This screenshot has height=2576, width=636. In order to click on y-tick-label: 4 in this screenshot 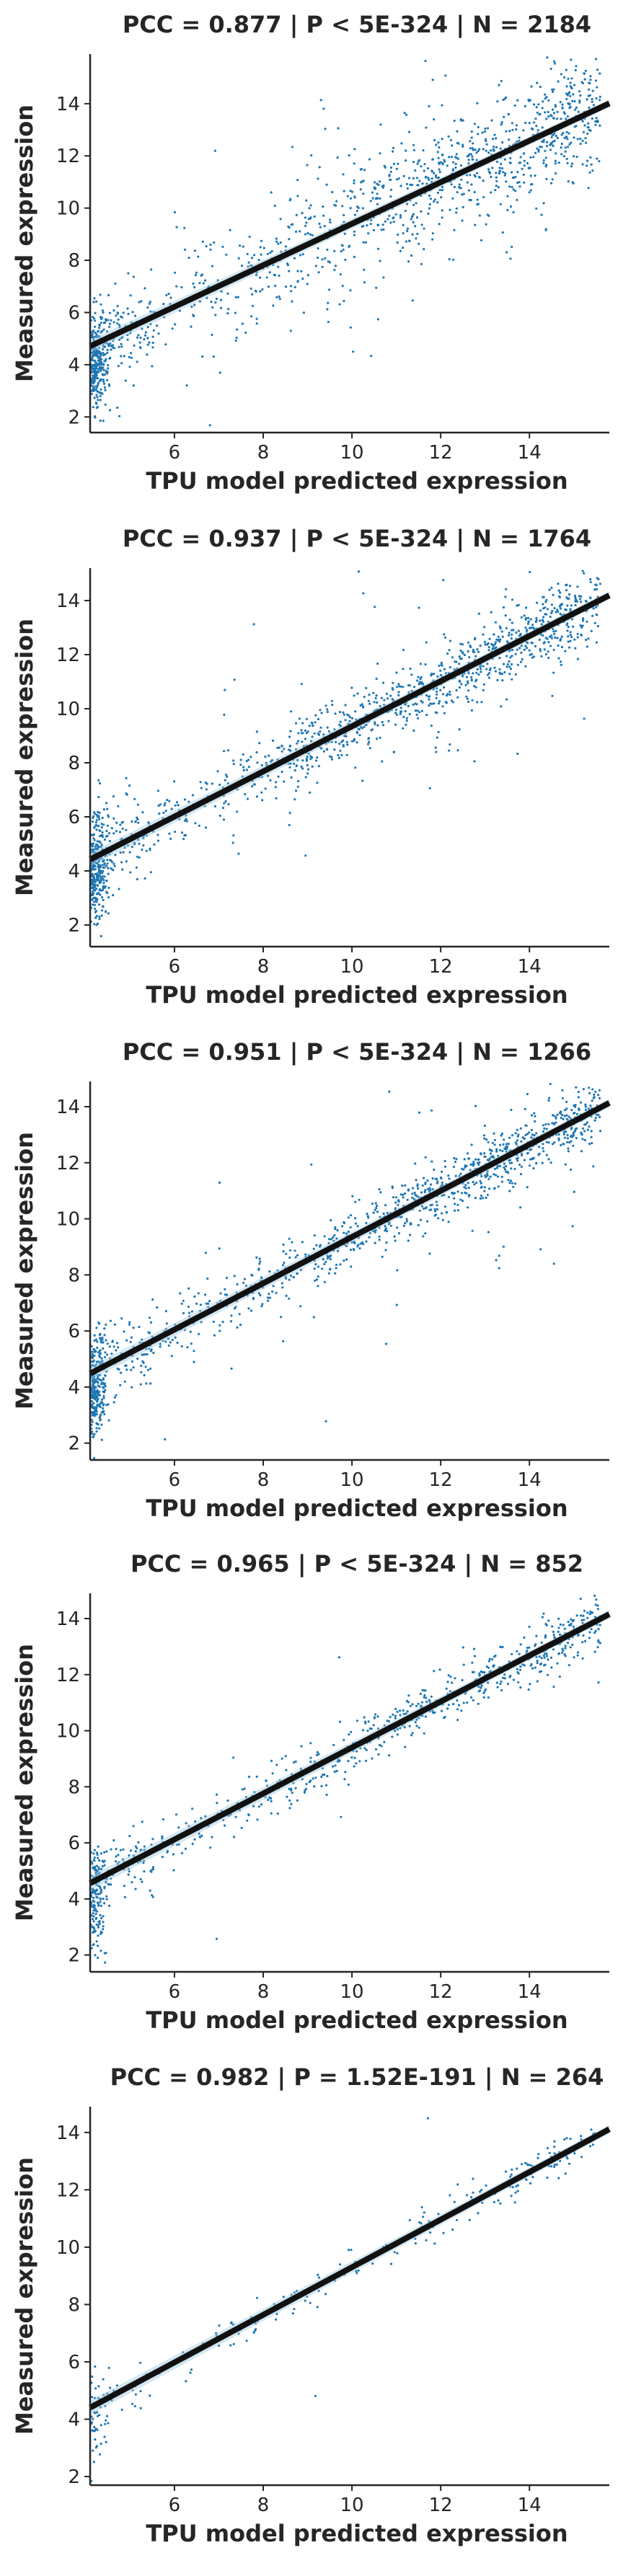, I will do `click(74, 871)`.